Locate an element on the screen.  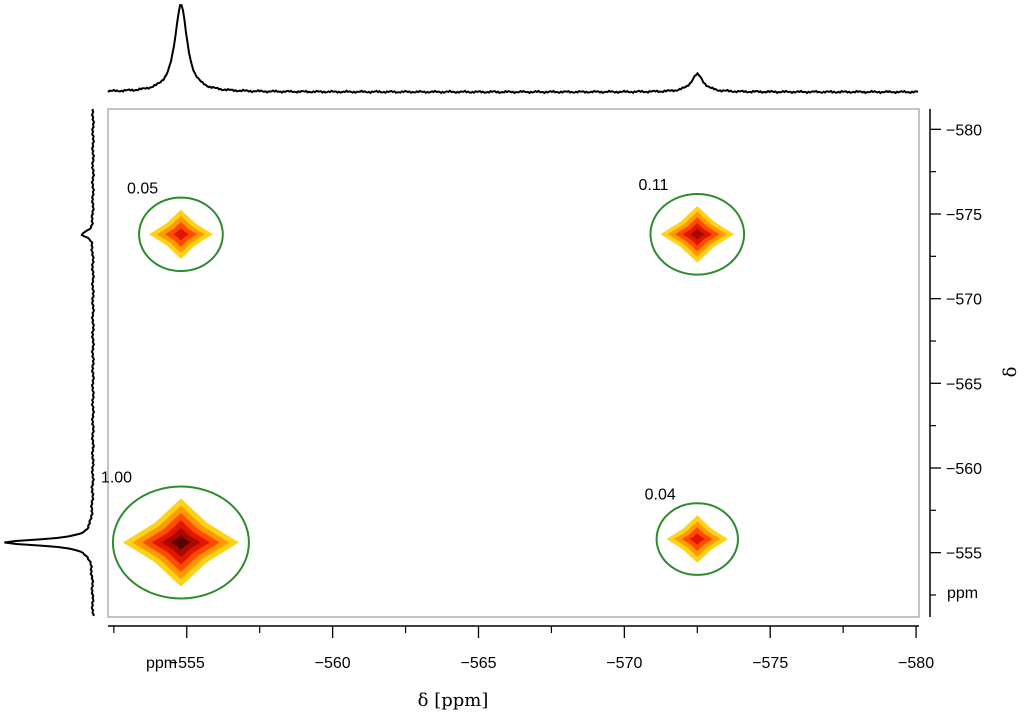
y-axis: −555 −560 −565 −570 −575 −580 is located at coordinates (955, 363).